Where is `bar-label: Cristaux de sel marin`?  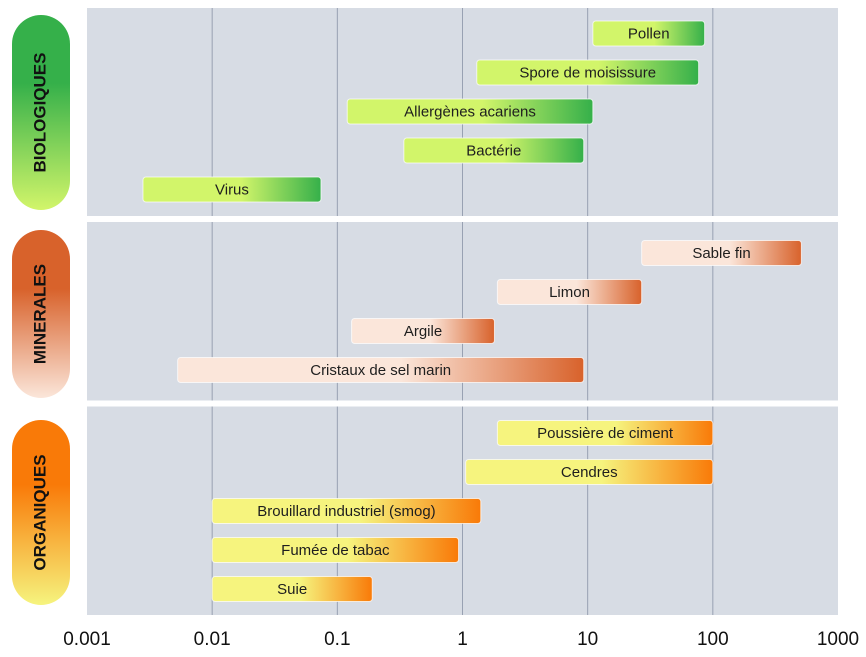
bar-label: Cristaux de sel marin is located at coordinates (380, 370).